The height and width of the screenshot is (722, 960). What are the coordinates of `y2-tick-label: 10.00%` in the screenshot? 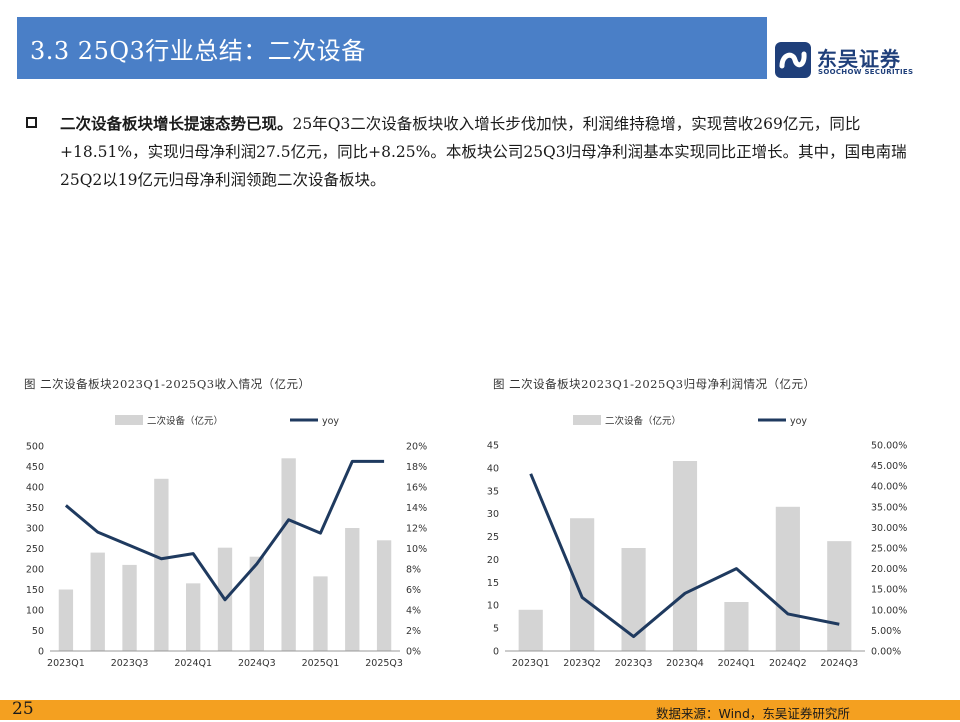 It's located at (889, 610).